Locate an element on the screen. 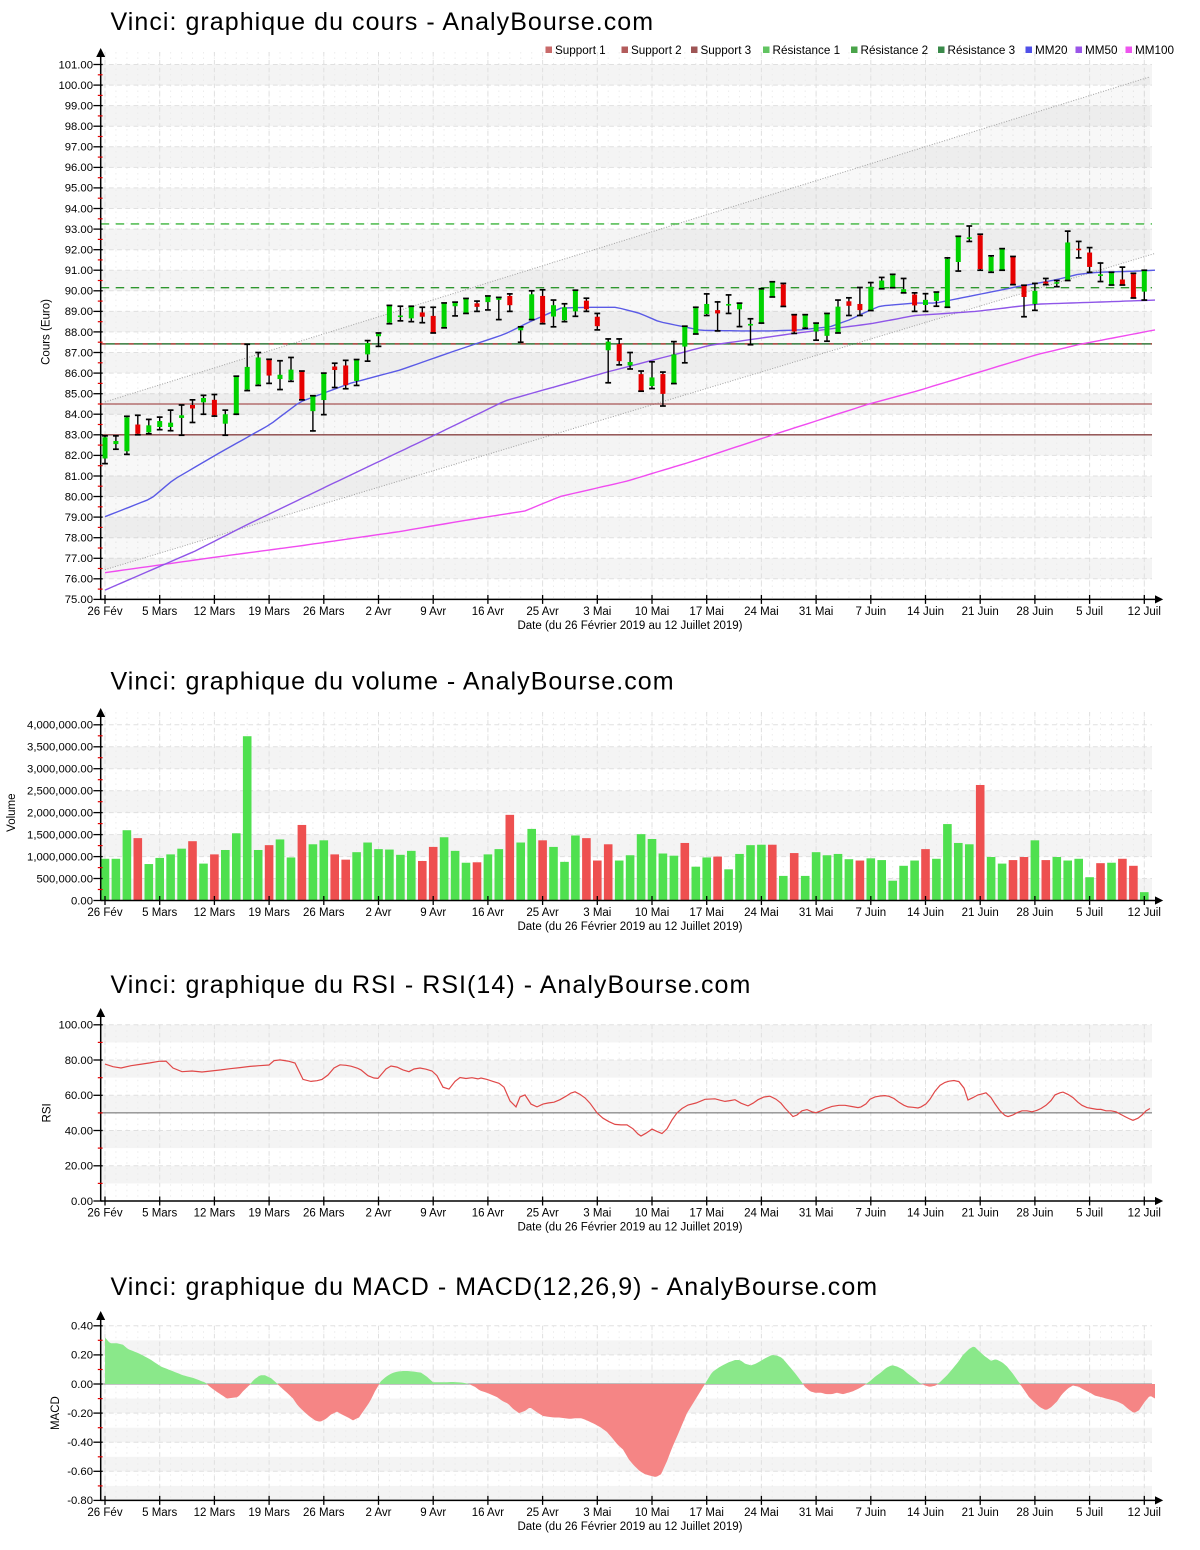 The image size is (1200, 1550). svg-text: Support 3 is located at coordinates (726, 50).